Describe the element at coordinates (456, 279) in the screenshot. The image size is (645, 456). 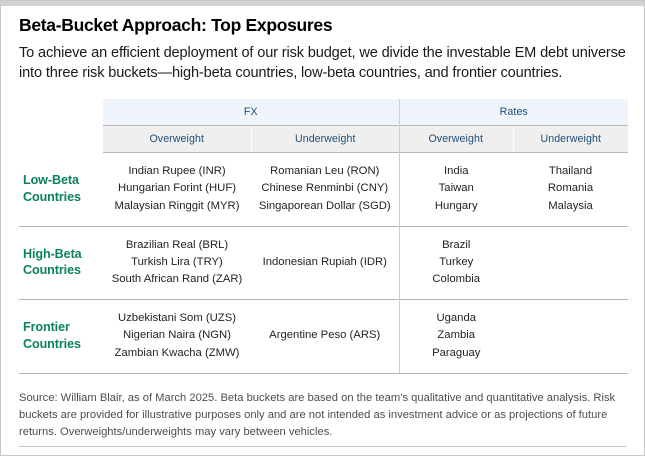
I see `list-item: Colombia` at that location.